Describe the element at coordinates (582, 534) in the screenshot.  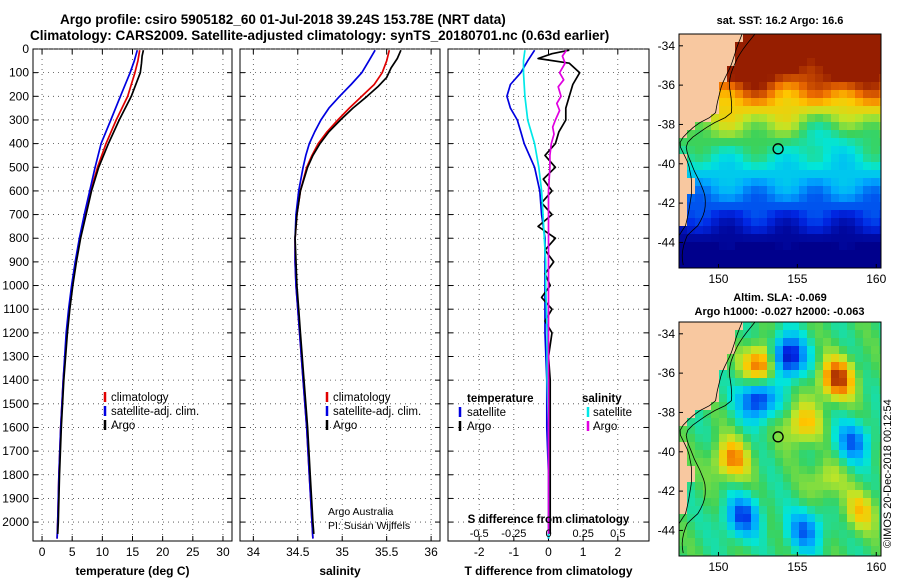
I see `diff-s-tick-label: 0.25` at that location.